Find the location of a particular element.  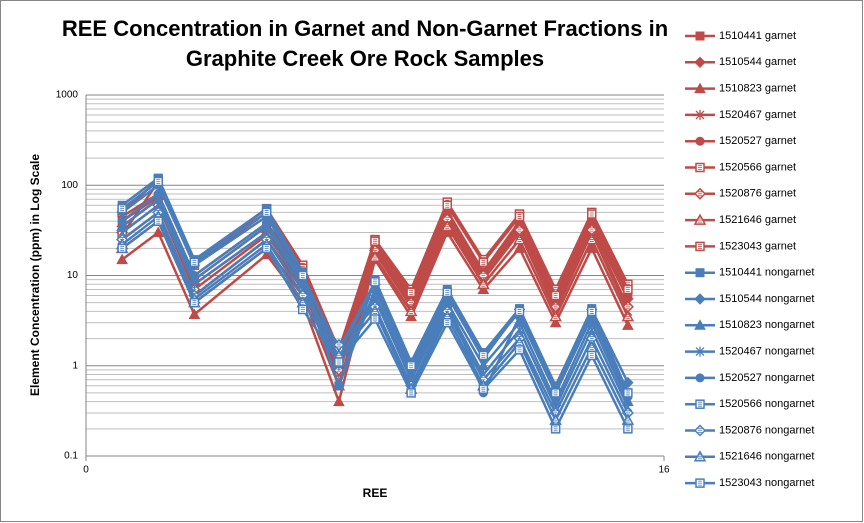

legend-label: 1520467 garnet is located at coordinates (757, 115).